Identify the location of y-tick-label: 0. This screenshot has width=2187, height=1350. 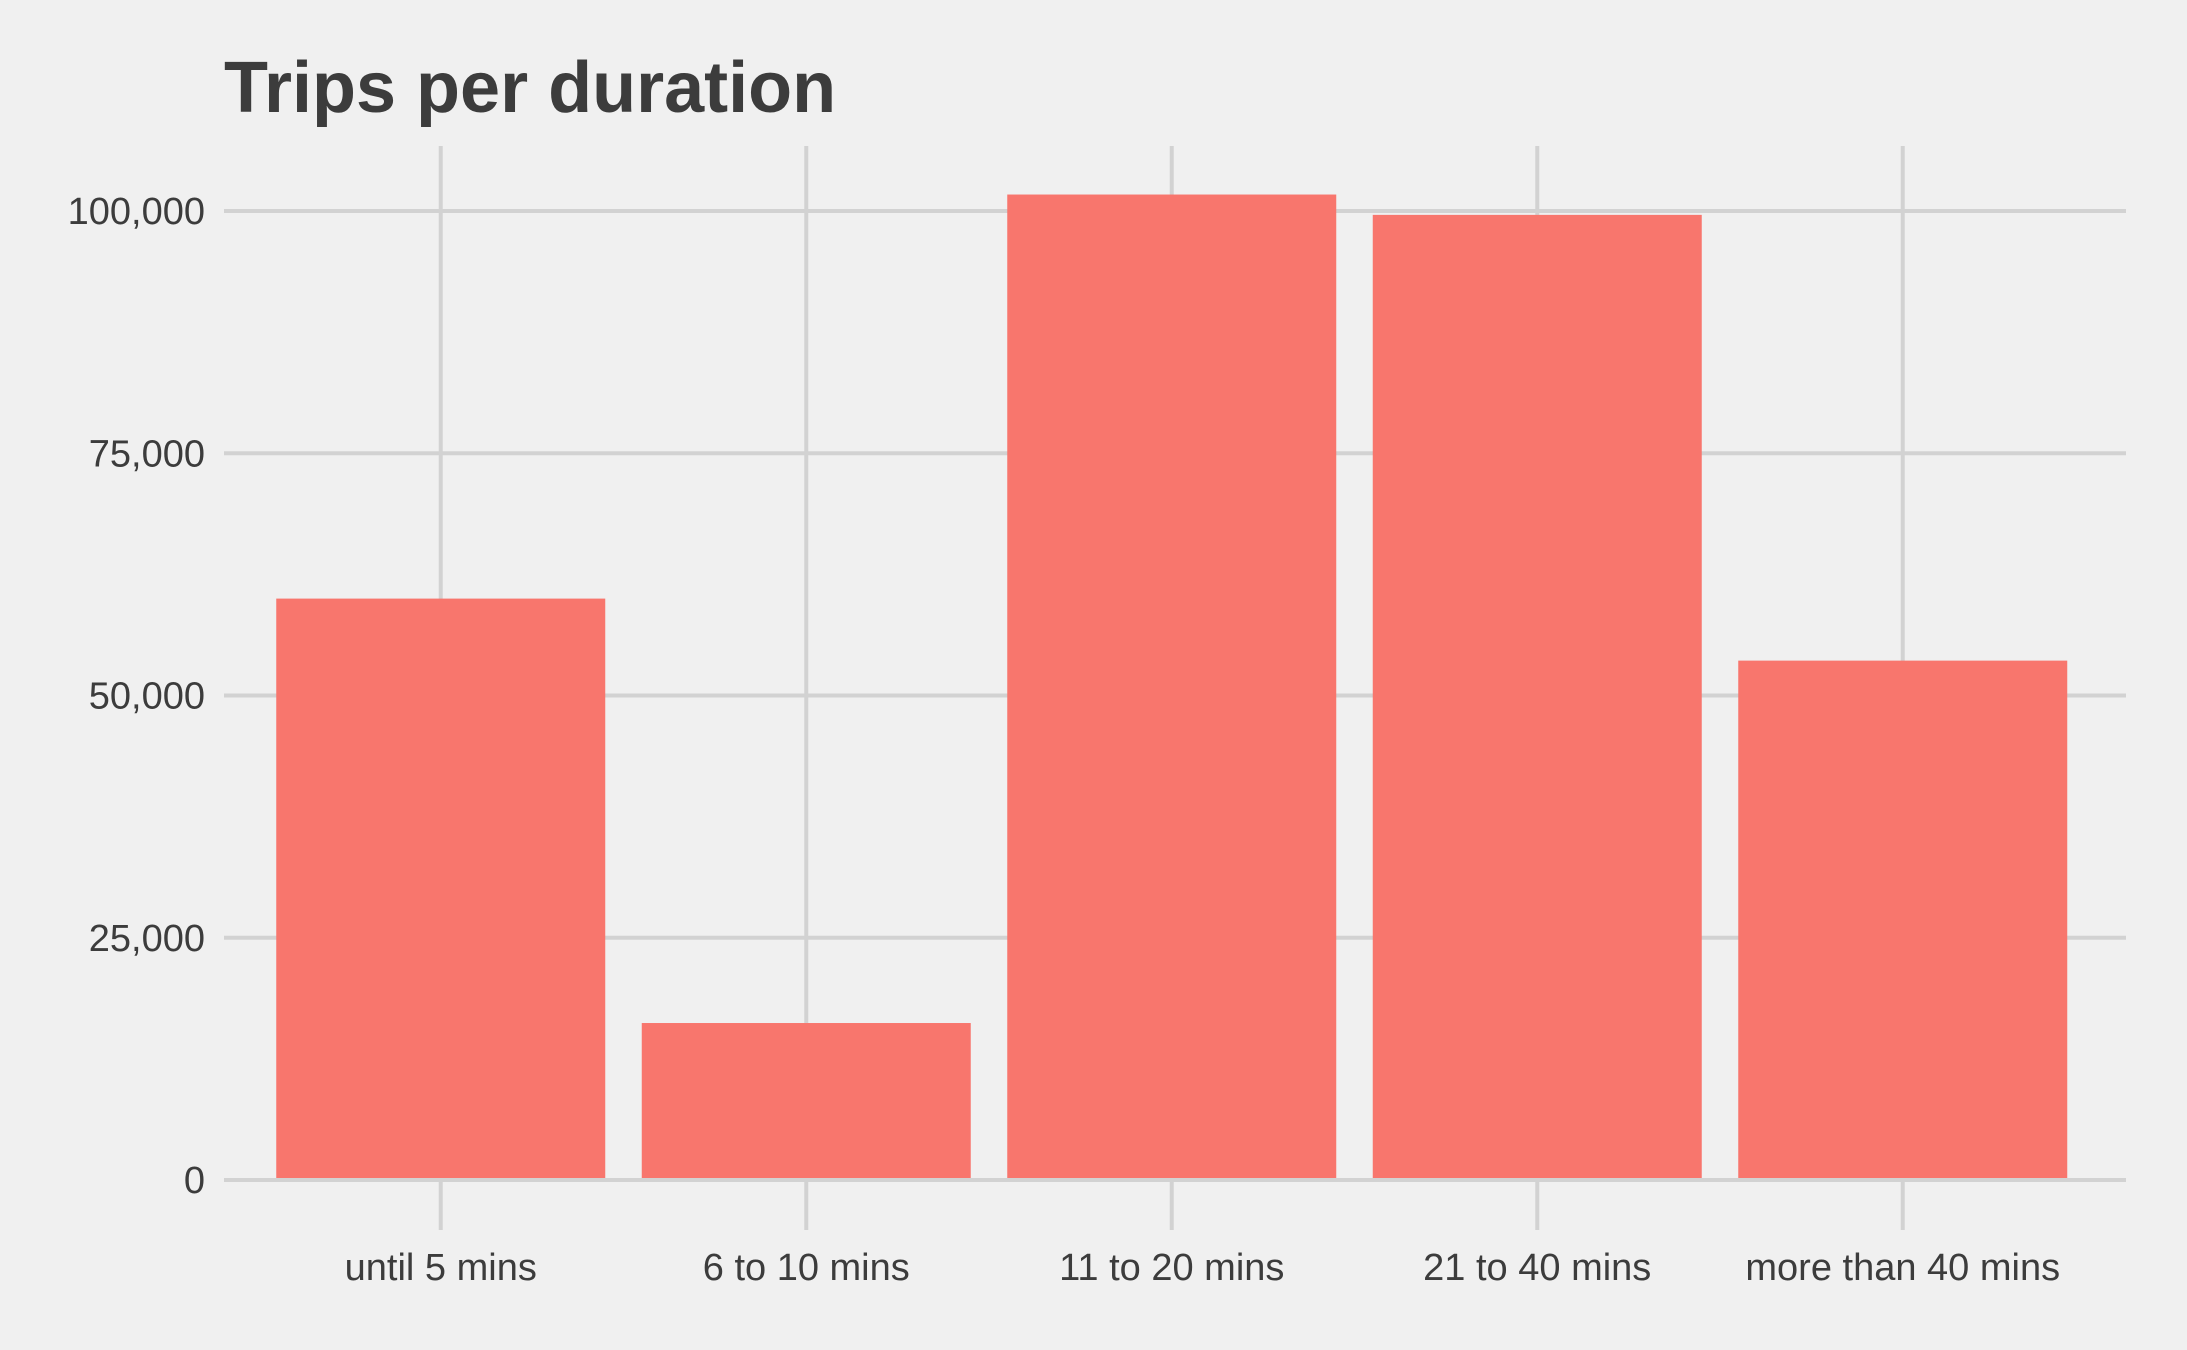
(194, 1181).